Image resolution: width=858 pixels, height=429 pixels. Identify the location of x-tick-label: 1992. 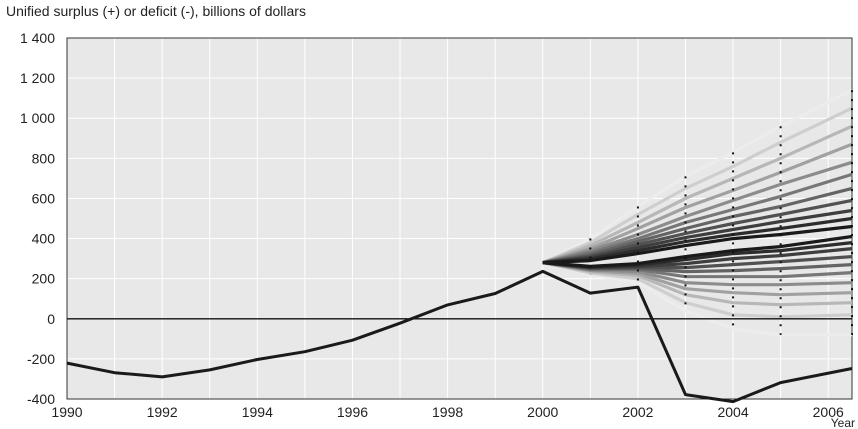
(162, 412).